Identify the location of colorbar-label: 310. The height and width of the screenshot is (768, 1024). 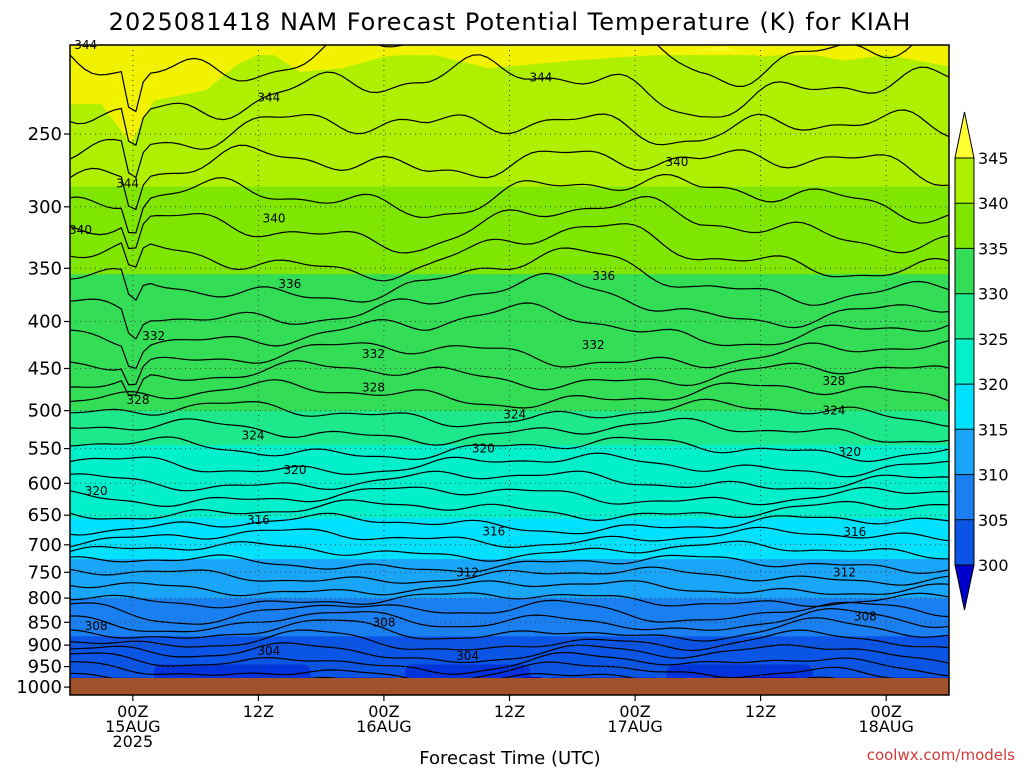
(993, 475).